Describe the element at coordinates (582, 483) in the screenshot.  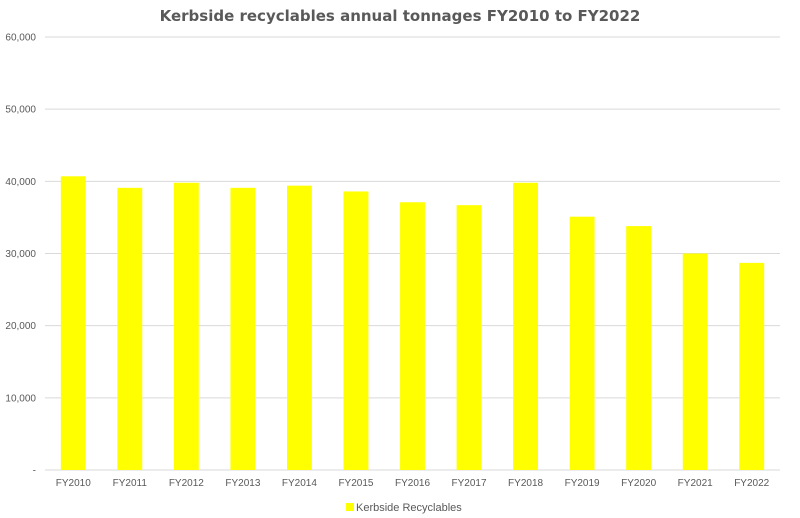
I see `x-tick-label: FY2019` at that location.